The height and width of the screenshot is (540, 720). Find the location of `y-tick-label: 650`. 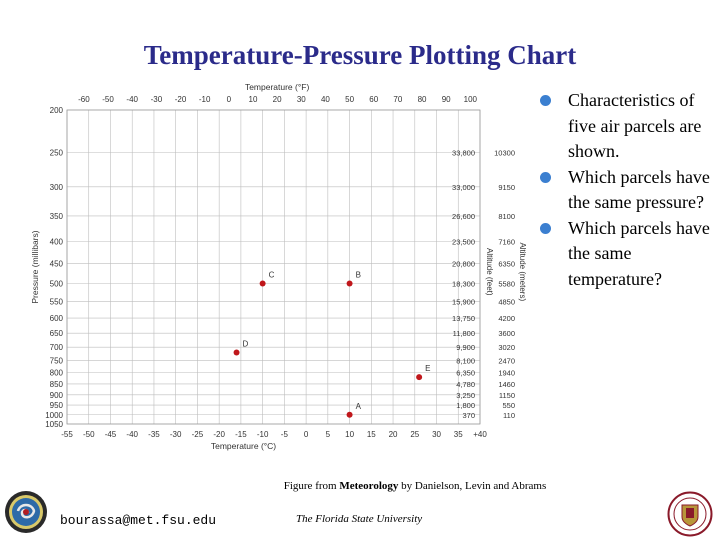

y-tick-label: 650 is located at coordinates (57, 333).